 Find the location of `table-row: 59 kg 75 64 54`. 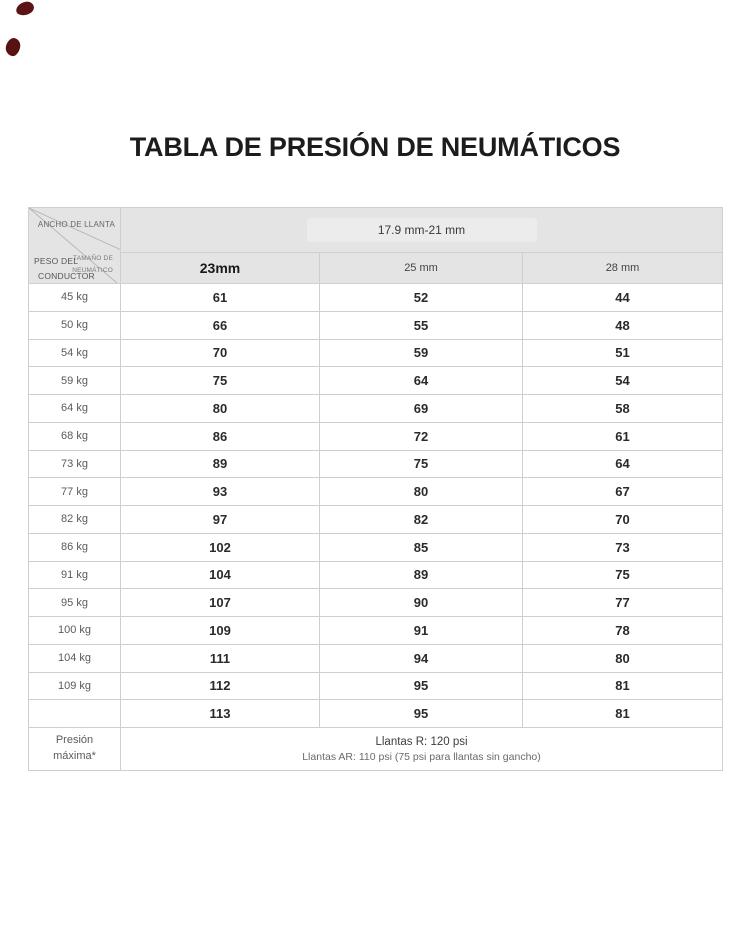

table-row: 59 kg 75 64 54 is located at coordinates (375, 380).